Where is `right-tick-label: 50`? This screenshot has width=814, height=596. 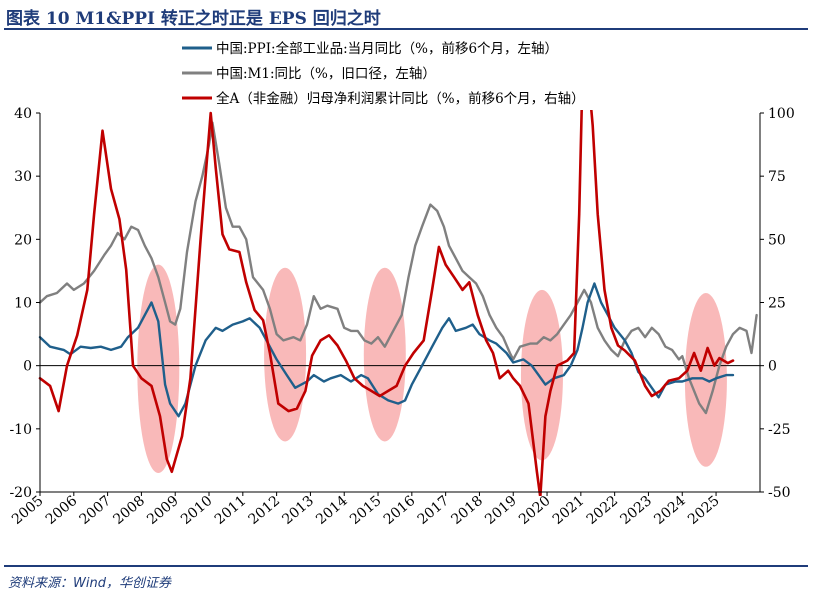 right-tick-label: 50 is located at coordinates (777, 240).